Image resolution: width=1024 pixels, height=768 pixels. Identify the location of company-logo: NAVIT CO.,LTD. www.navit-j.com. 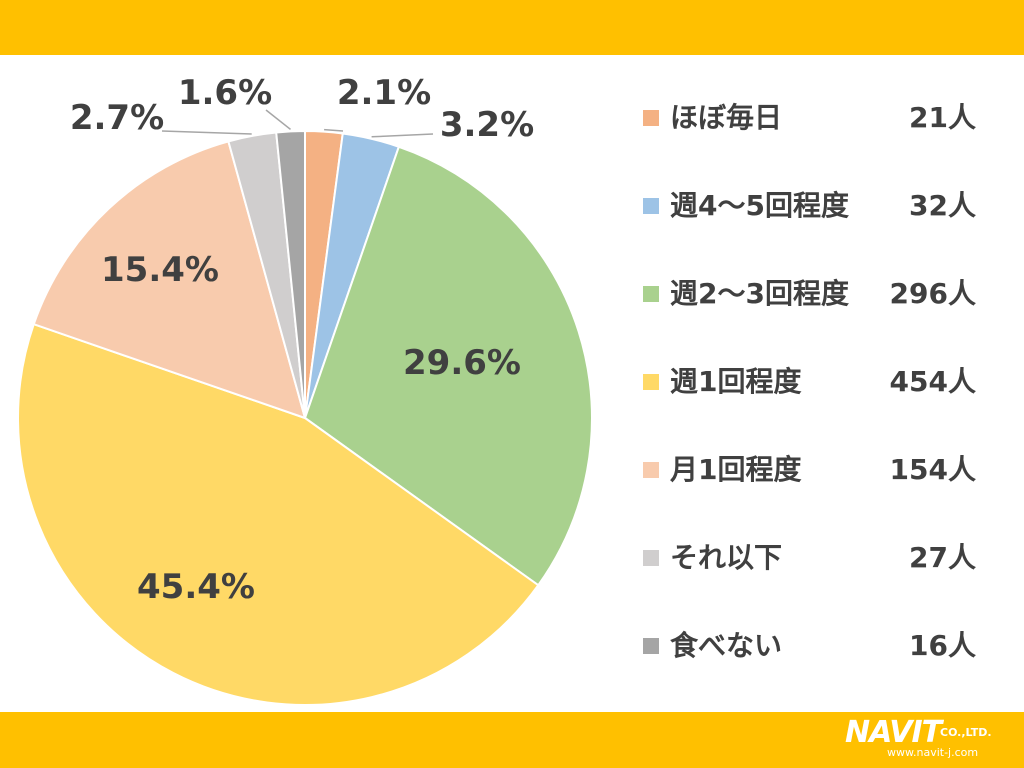
(930, 739).